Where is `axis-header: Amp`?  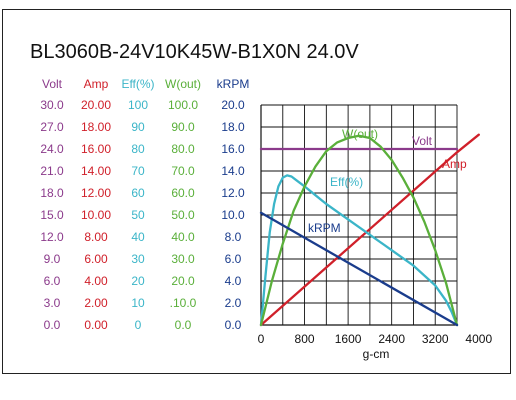
axis-header: Amp is located at coordinates (96, 84).